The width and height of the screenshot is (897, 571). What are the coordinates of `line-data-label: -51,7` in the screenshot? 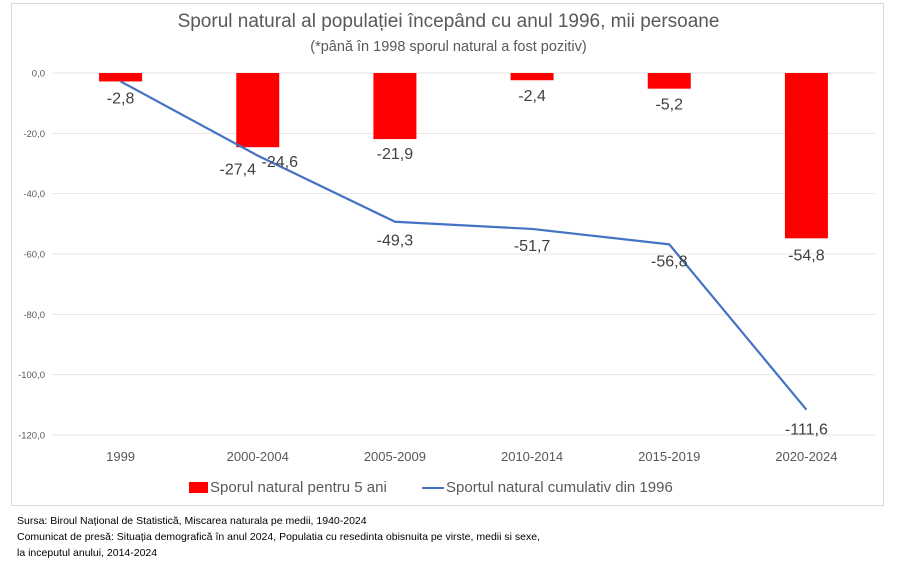 It's located at (532, 246).